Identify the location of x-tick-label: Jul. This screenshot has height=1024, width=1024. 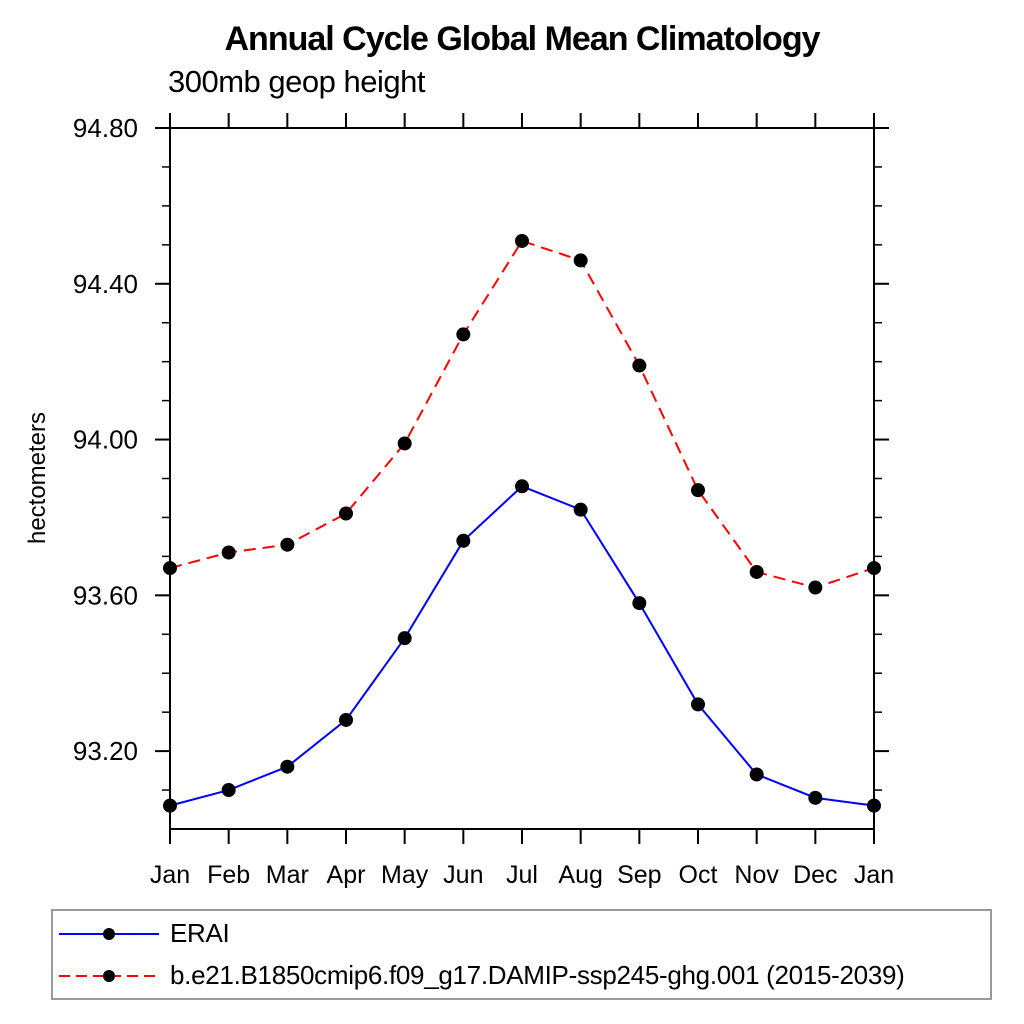
(522, 875).